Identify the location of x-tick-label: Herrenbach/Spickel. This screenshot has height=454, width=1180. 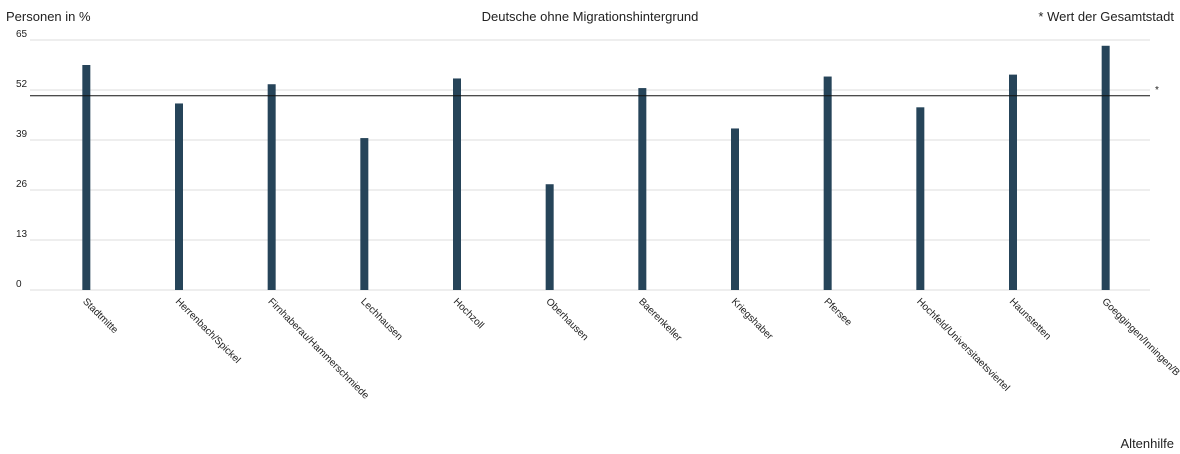
(207, 330).